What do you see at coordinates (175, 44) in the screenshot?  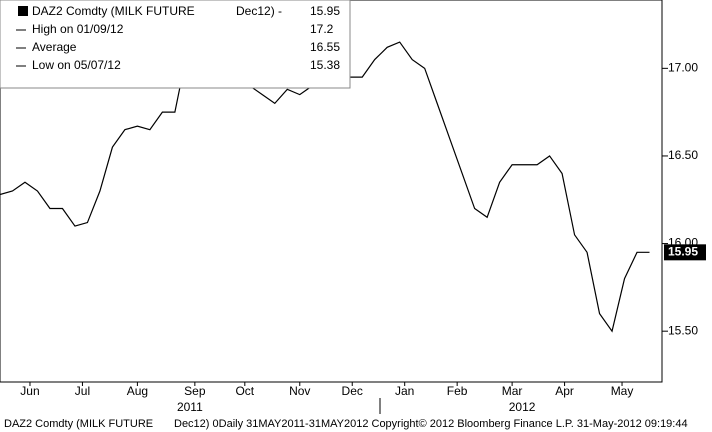 I see `legend-box` at bounding box center [175, 44].